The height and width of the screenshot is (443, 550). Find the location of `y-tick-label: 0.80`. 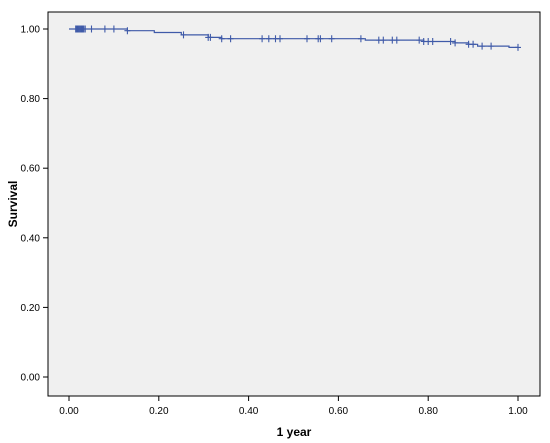

y-tick-label: 0.80 is located at coordinates (31, 99).